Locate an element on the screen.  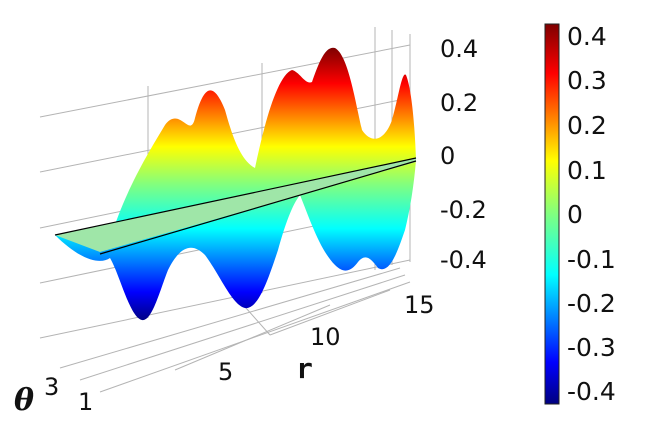
z-tick-0: 0 is located at coordinates (447, 156).